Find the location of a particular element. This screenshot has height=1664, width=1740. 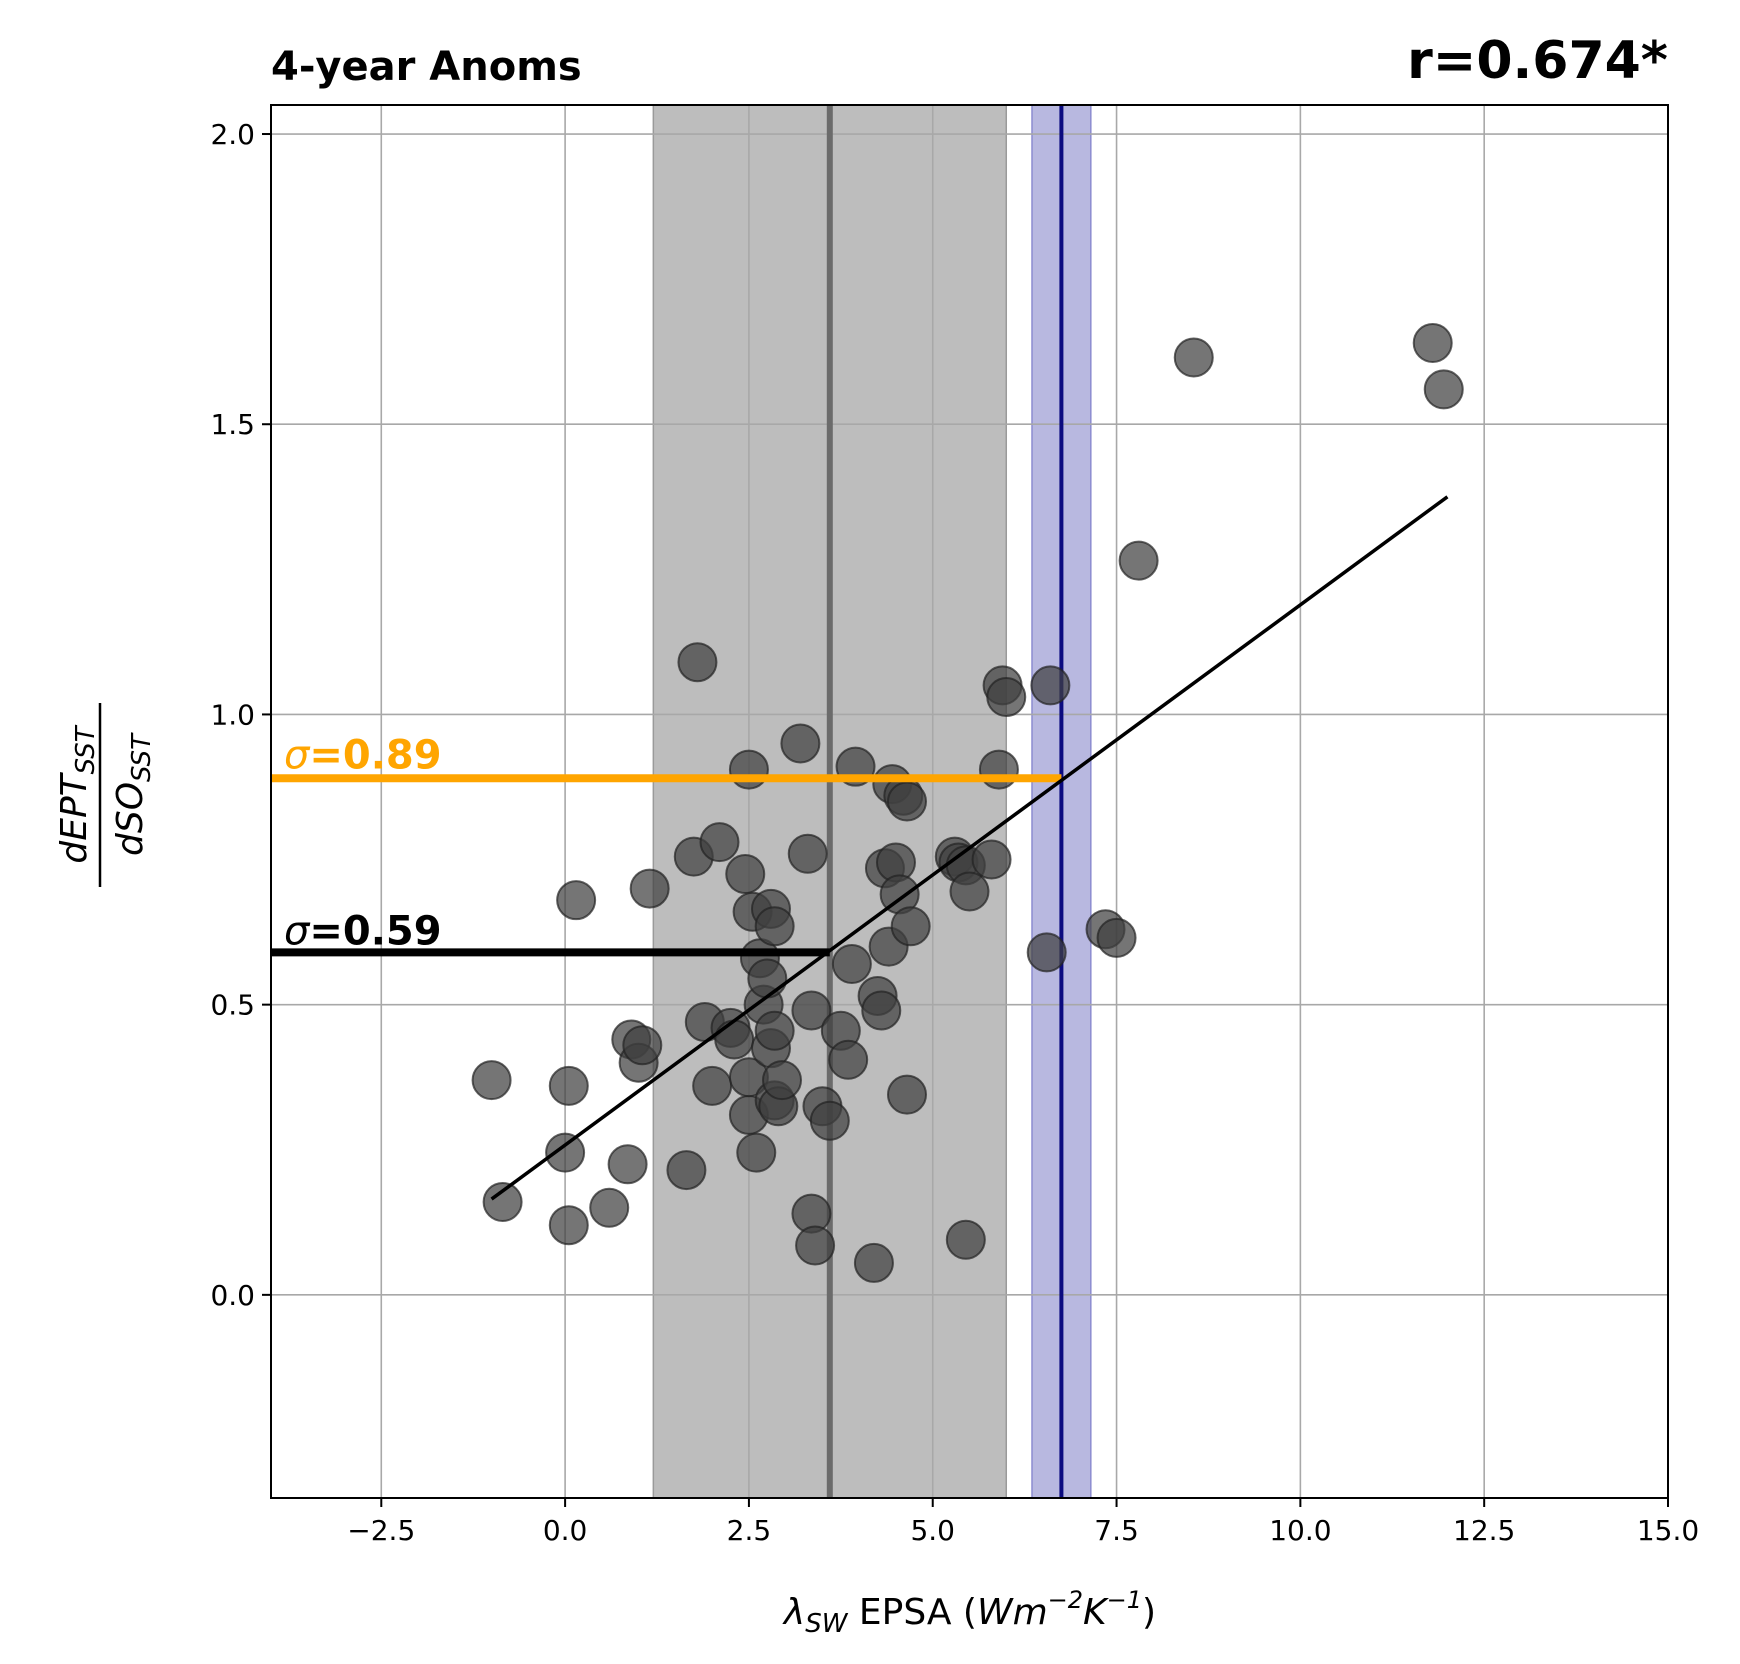

y-tick-label-0: 0.0 is located at coordinates (232, 1295).